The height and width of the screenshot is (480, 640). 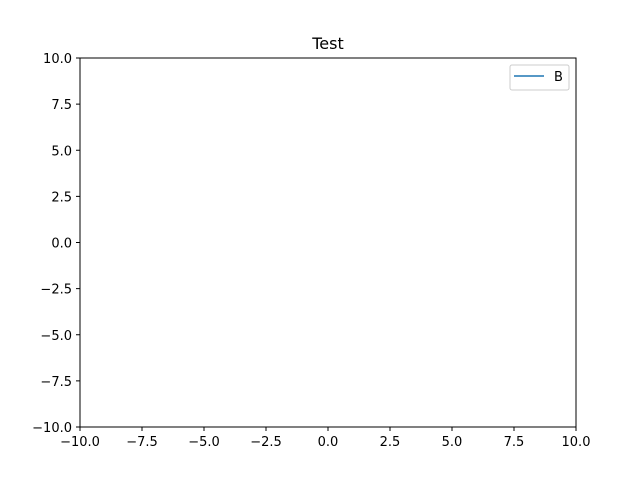 I want to click on x-axis: −10.0 −7.5 −5.0 −2.5 0.0 2.5 5.0 7.5 10.0, so click(x=325, y=438).